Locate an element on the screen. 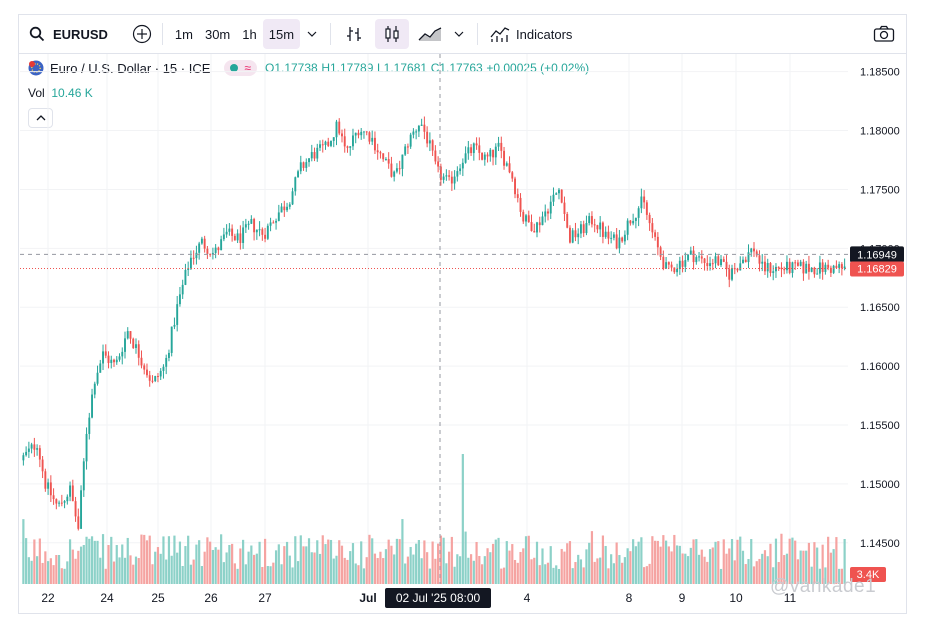 Image resolution: width=927 pixels, height=627 pixels. candles-style-button is located at coordinates (392, 34).